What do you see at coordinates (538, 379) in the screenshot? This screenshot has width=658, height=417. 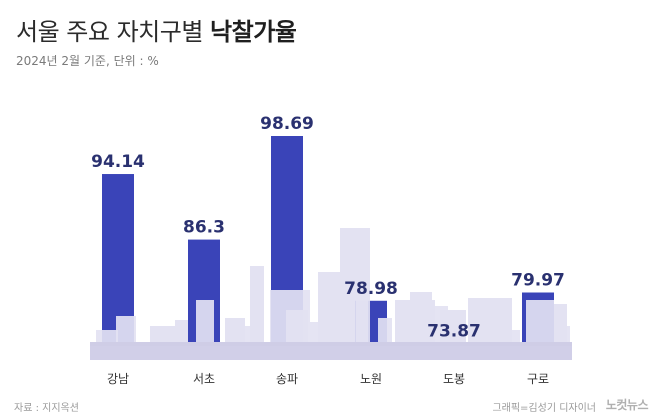 I see `category-label-6: 구로` at bounding box center [538, 379].